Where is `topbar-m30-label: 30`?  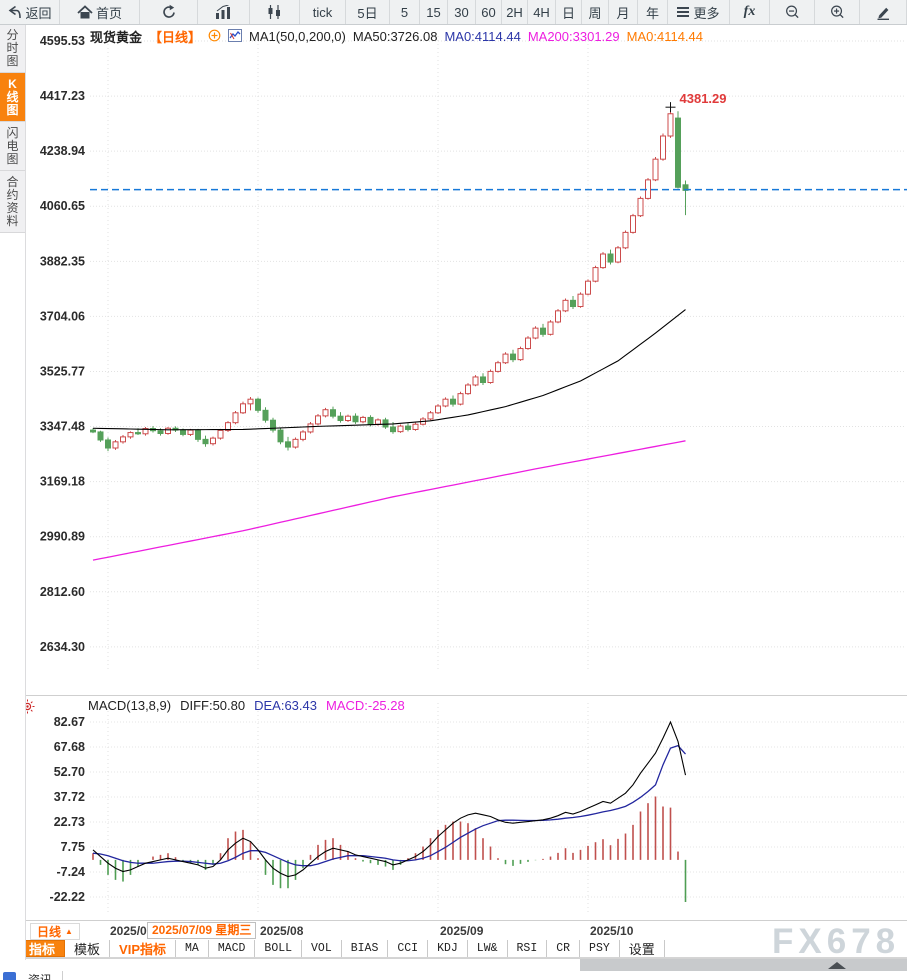 topbar-m30-label: 30 is located at coordinates (461, 12).